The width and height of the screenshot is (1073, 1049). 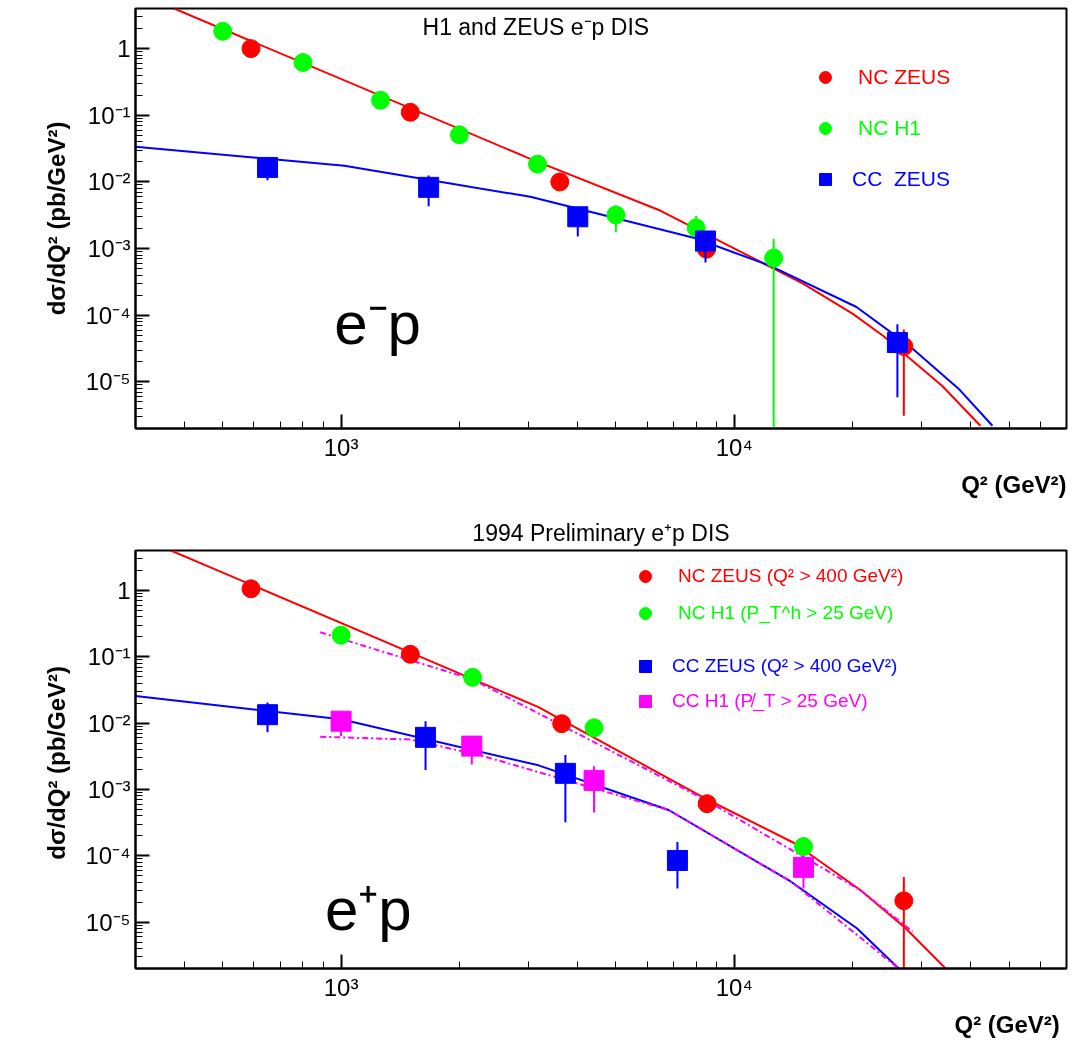 I want to click on legend-label: NC ZEUS, so click(x=904, y=77).